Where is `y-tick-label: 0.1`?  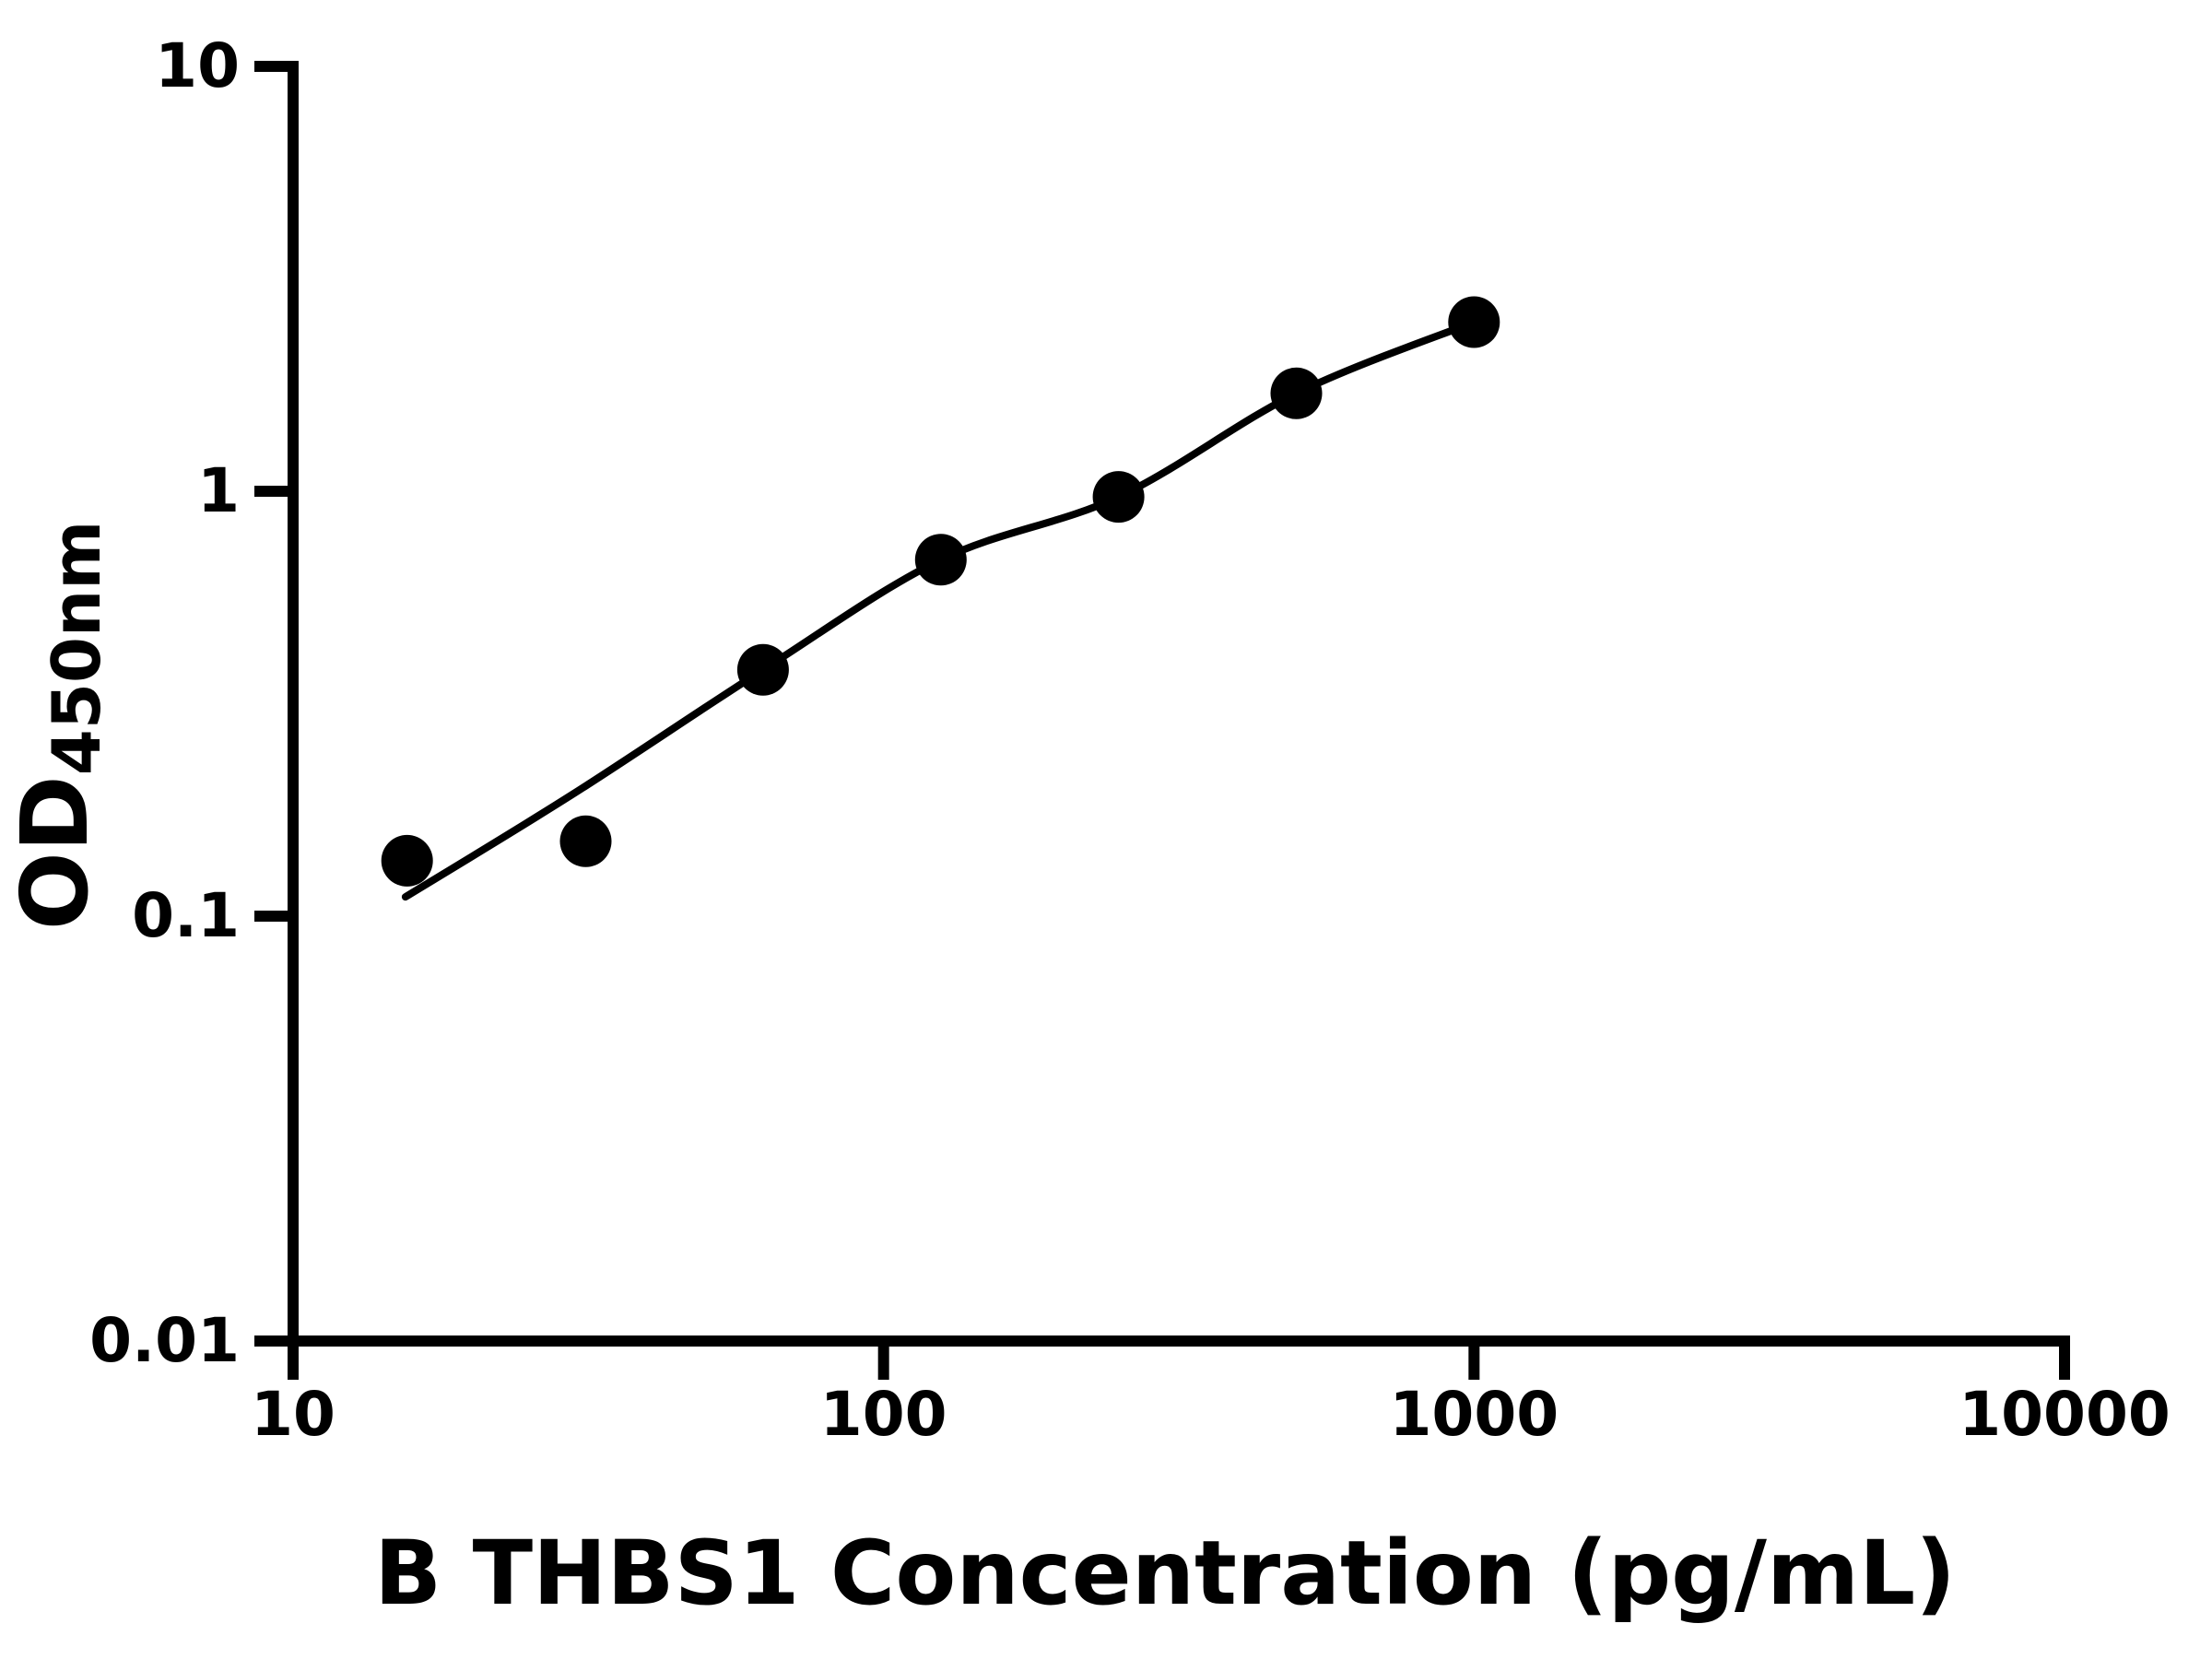
y-tick-label: 0.1 is located at coordinates (186, 915).